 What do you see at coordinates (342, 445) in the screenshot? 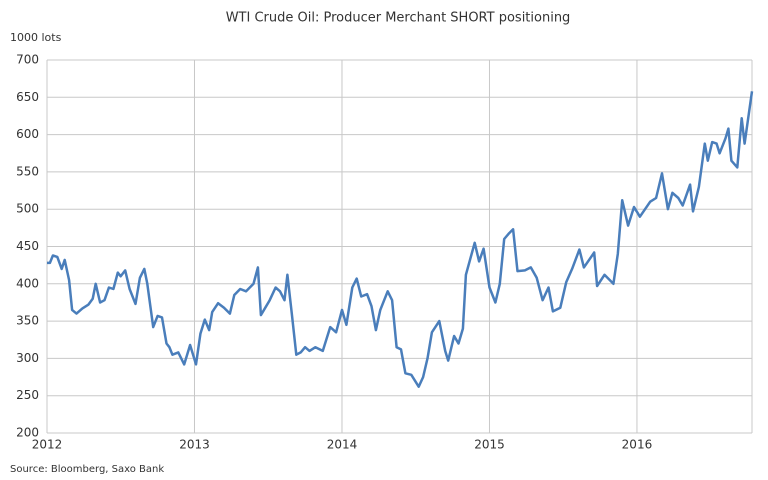
I see `x-tick-label: 2014` at bounding box center [342, 445].